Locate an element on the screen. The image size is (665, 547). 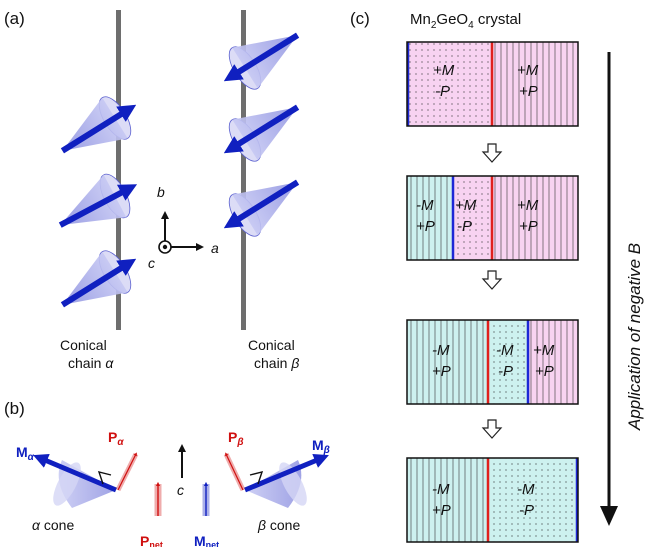
svg-text: chain α is located at coordinates (91, 363).